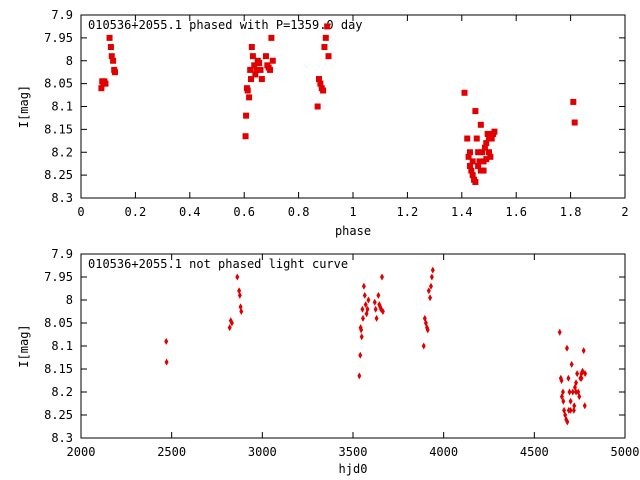 The image size is (640, 480). Describe the element at coordinates (624, 212) in the screenshot. I see `x-tick-label: 2` at that location.